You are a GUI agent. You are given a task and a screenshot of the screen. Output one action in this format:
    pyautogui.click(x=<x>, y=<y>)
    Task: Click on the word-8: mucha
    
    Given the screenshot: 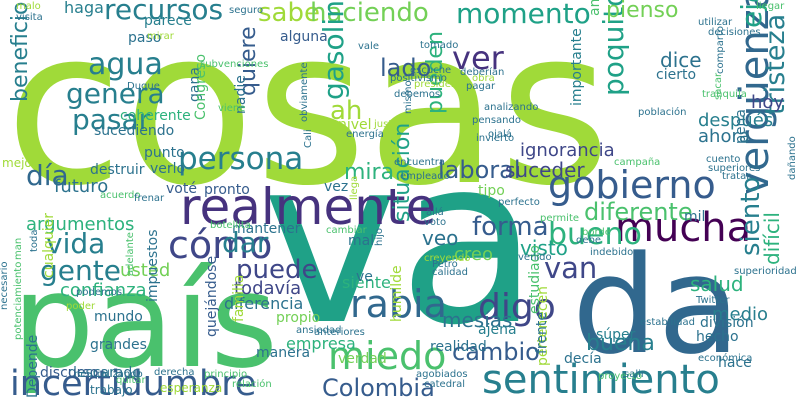 What is the action you would take?
    pyautogui.click(x=683, y=228)
    